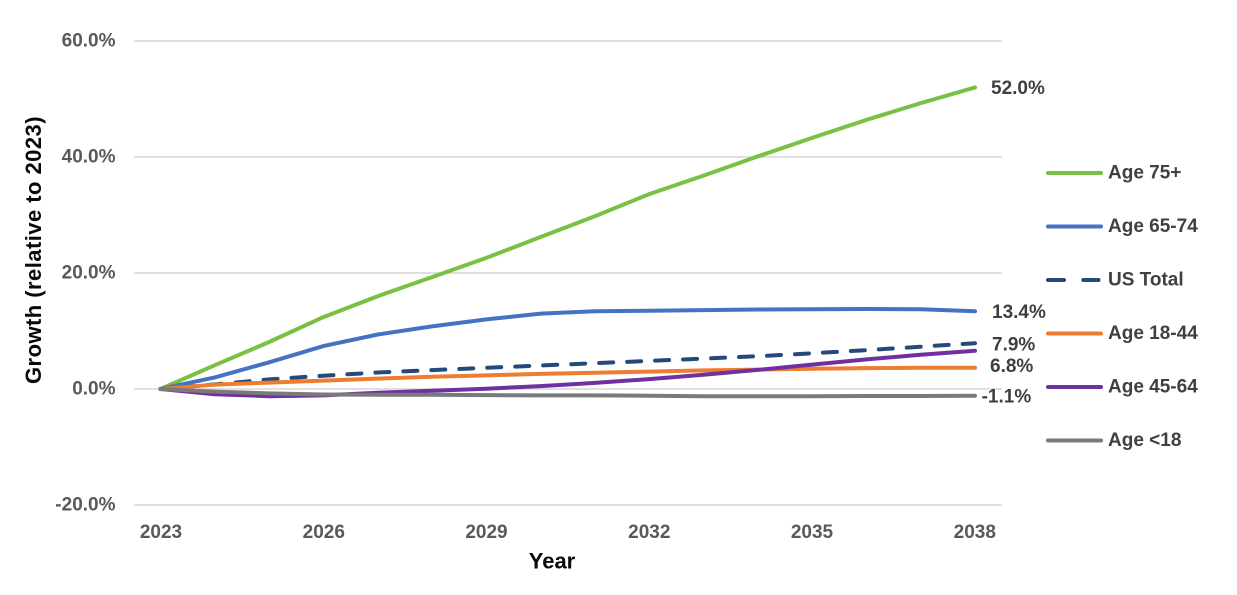  Describe the element at coordinates (1013, 345) in the screenshot. I see `svg-text: 7.9%` at that location.